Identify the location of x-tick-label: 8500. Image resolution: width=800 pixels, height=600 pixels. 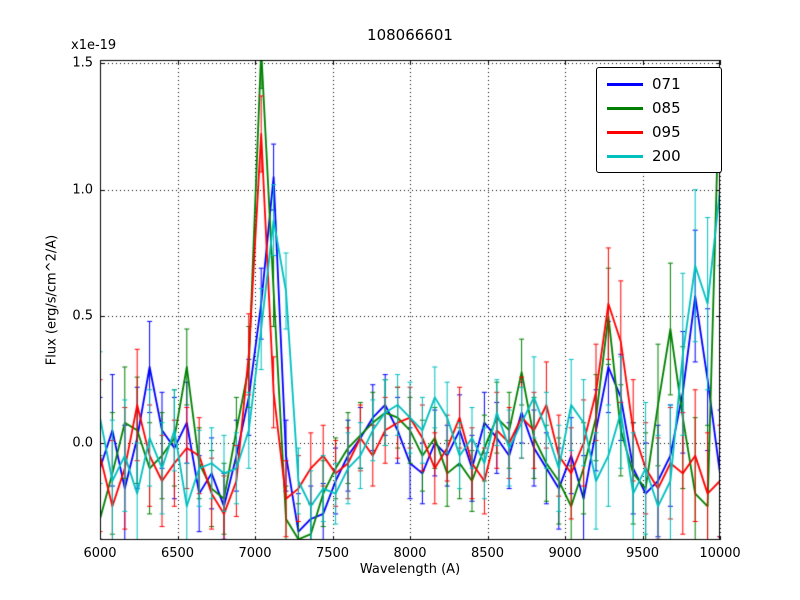
(487, 553).